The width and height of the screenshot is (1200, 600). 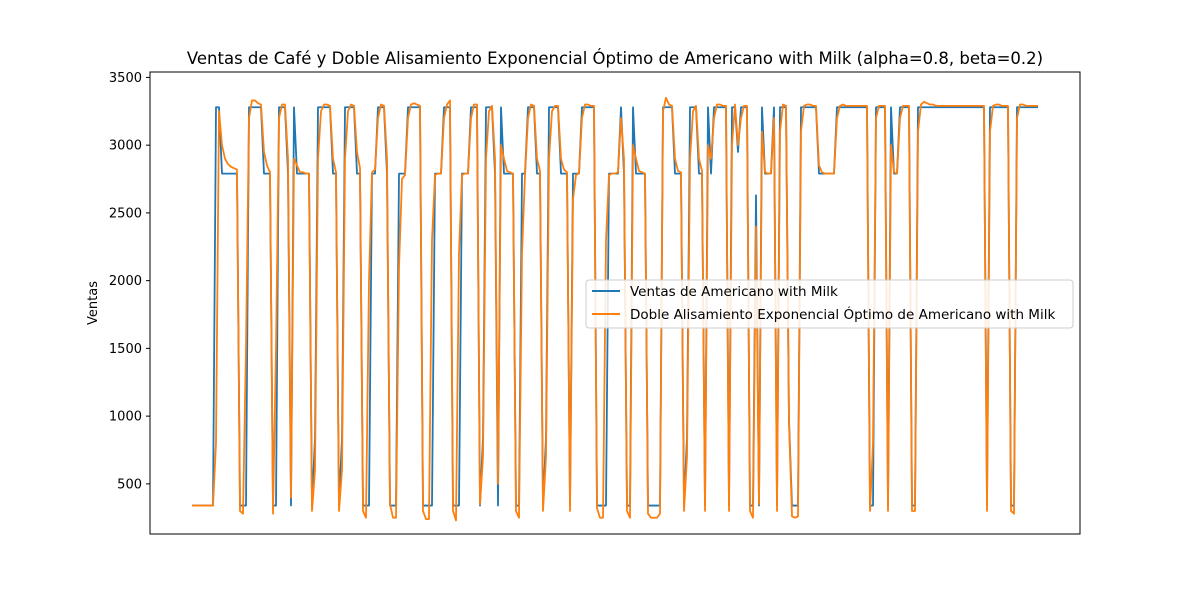 I want to click on legend-label-1: Ventas de Americano with Milk, so click(x=734, y=292).